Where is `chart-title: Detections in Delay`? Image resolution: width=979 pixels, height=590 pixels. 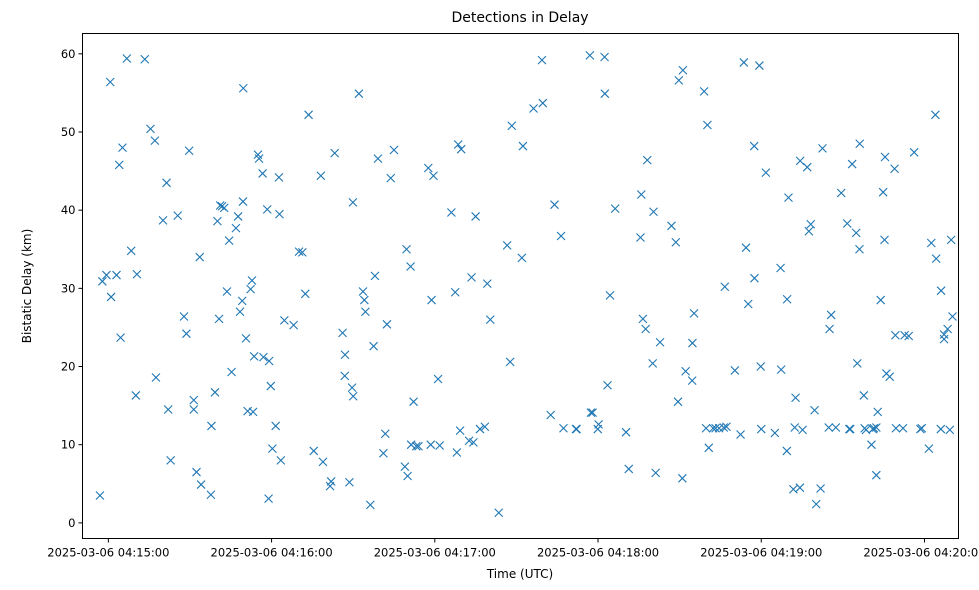
chart-title: Detections in Delay is located at coordinates (519, 18).